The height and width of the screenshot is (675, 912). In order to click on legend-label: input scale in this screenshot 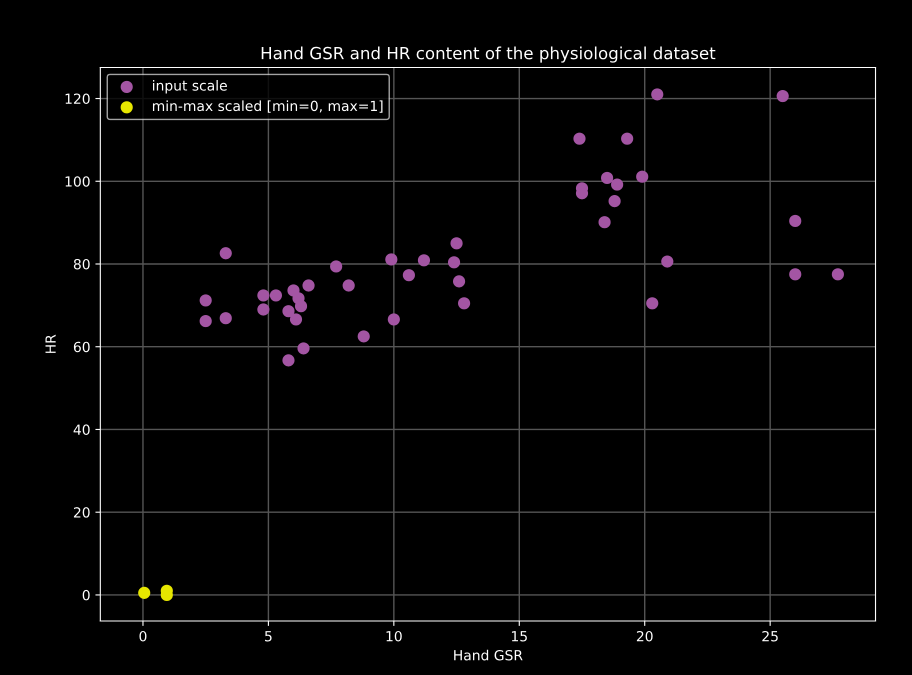, I will do `click(190, 87)`.